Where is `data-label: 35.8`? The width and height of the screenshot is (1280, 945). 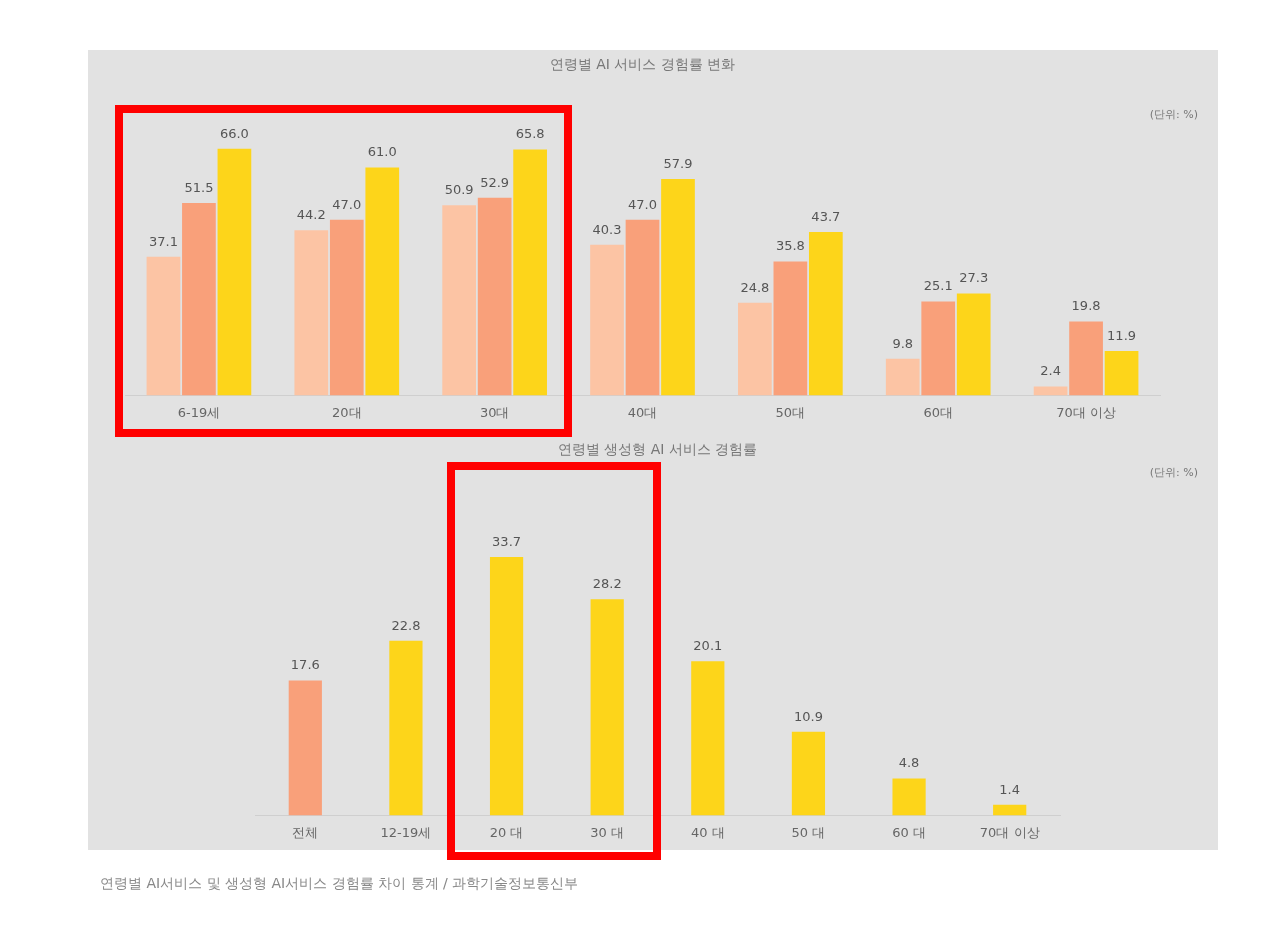 data-label: 35.8 is located at coordinates (790, 246).